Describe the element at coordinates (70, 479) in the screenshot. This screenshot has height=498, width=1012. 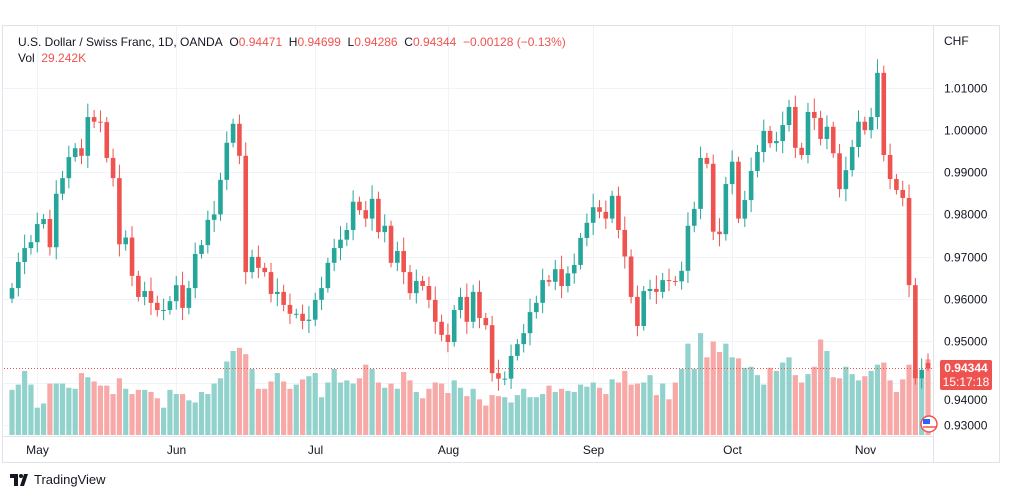
I see `brand-name: TradingView` at that location.